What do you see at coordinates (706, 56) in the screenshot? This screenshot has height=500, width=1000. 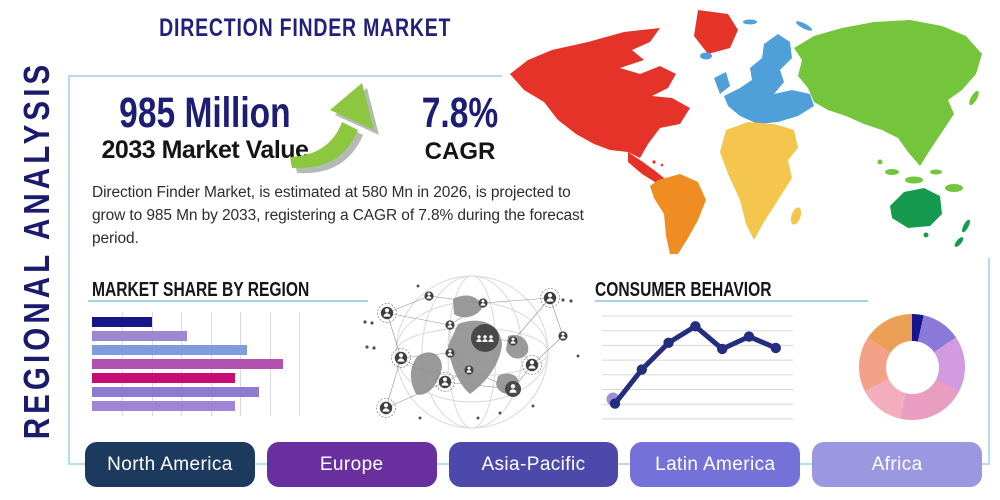 I see `island-iceland` at bounding box center [706, 56].